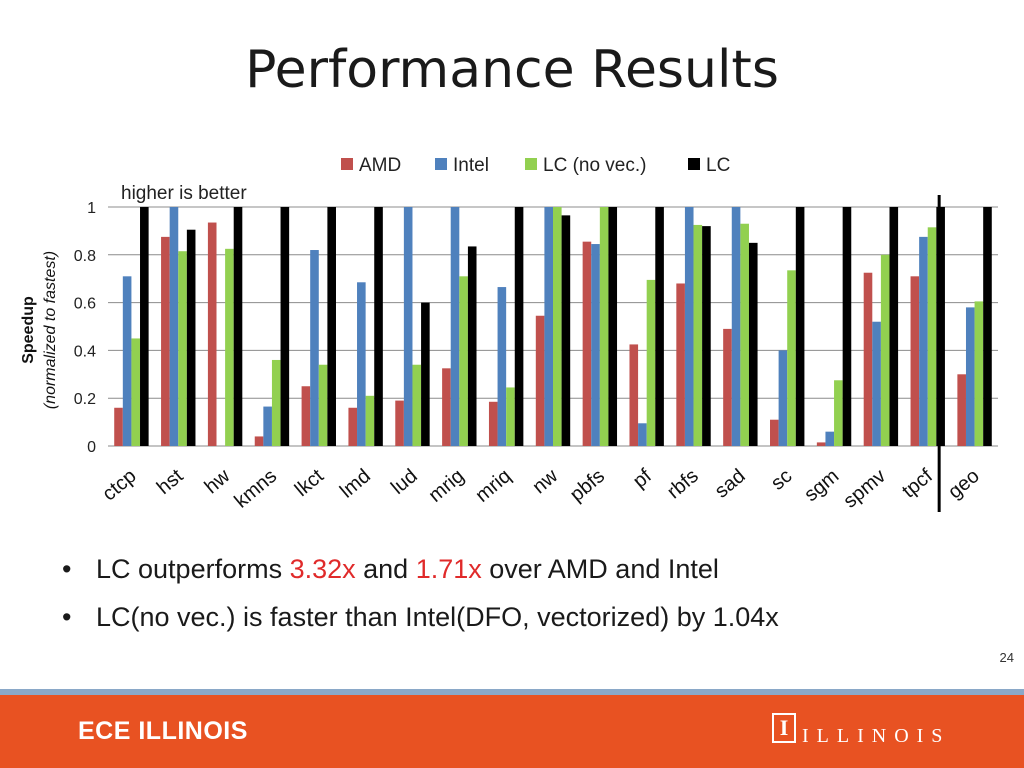 This screenshot has width=1024, height=768. What do you see at coordinates (91, 208) in the screenshot?
I see `y-tick-label: 1` at bounding box center [91, 208].